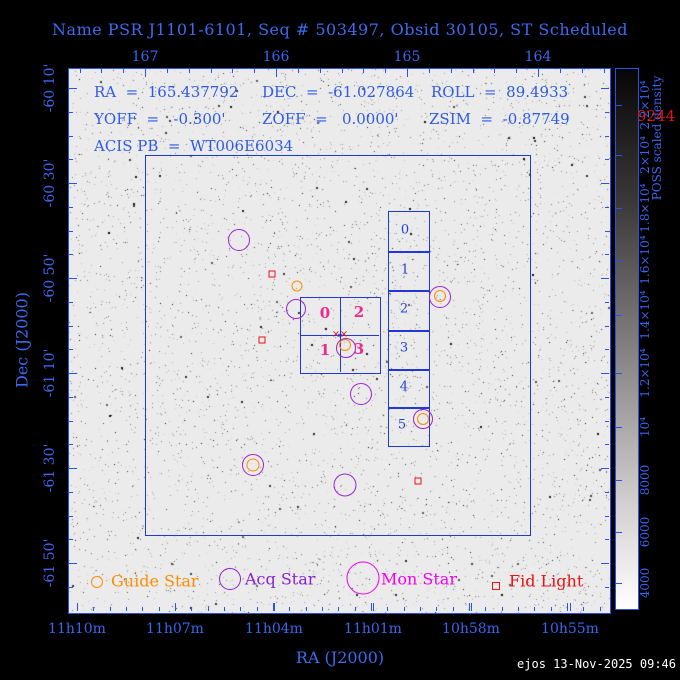  Describe the element at coordinates (194, 146) in the screenshot. I see `acis-pb-value: ACIS PB = WT006E6034` at that location.